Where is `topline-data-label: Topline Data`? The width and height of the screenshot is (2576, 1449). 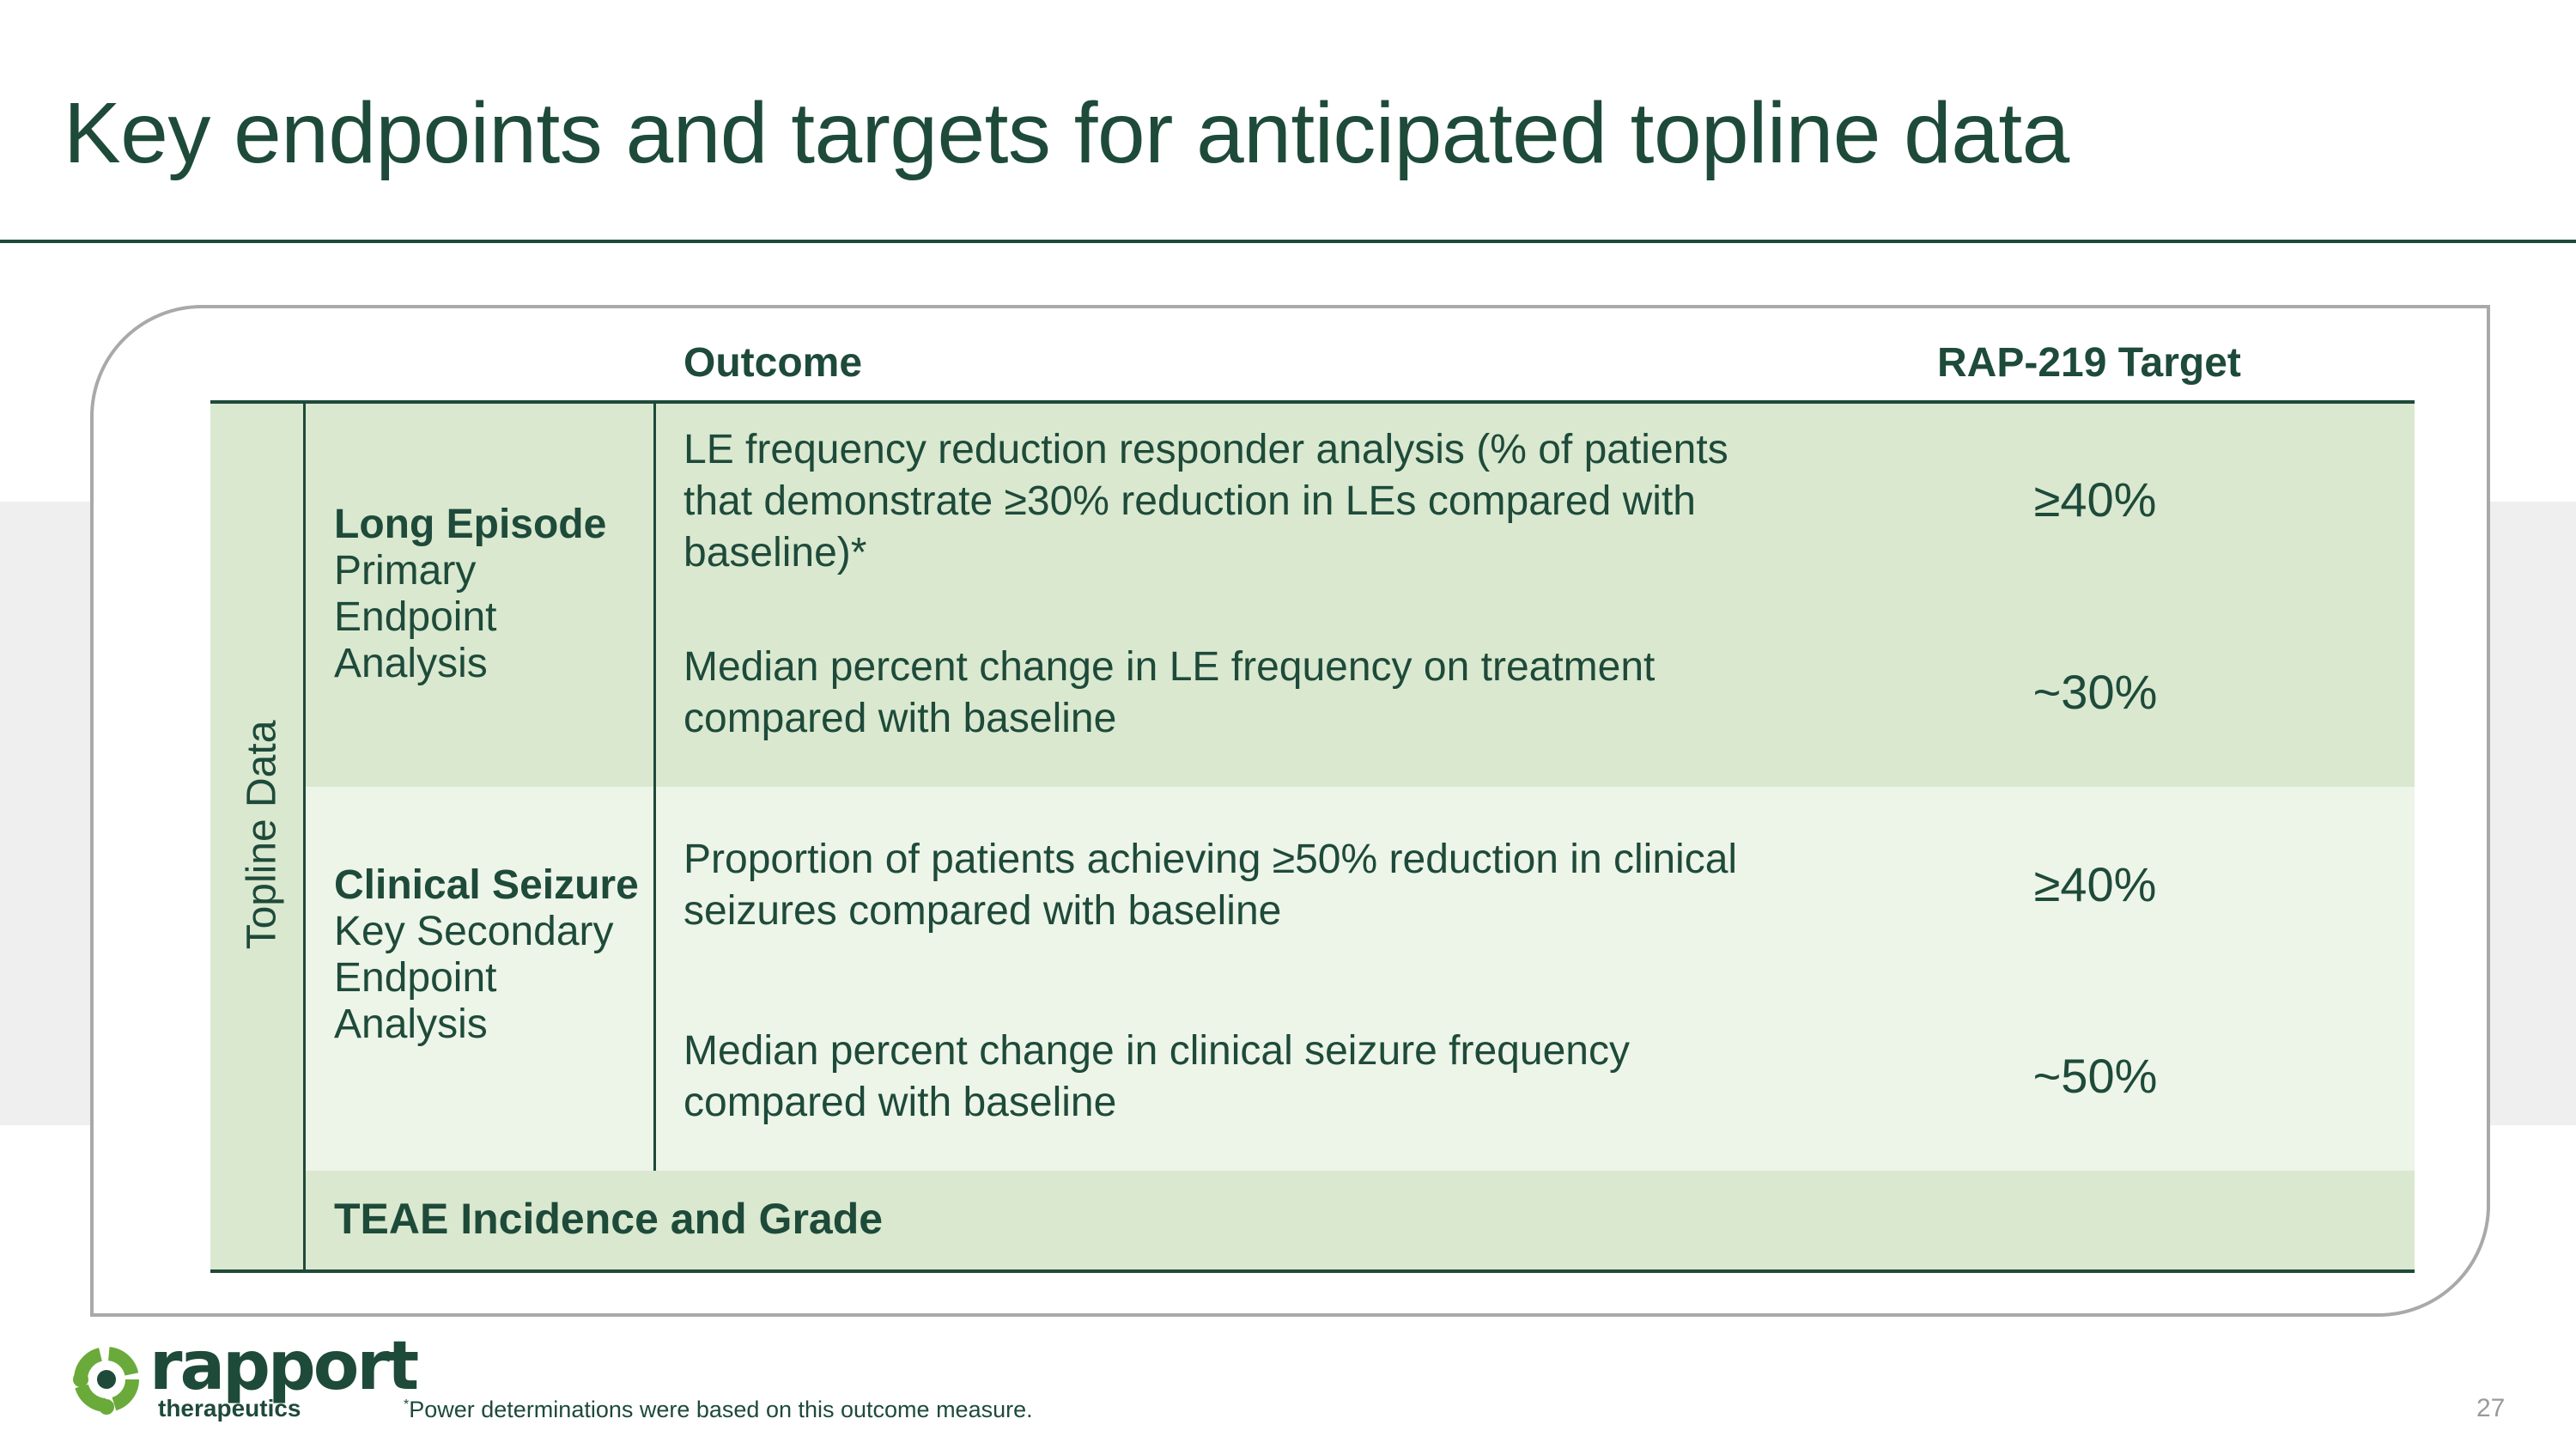
topline-data-label: Topline Data is located at coordinates (262, 835).